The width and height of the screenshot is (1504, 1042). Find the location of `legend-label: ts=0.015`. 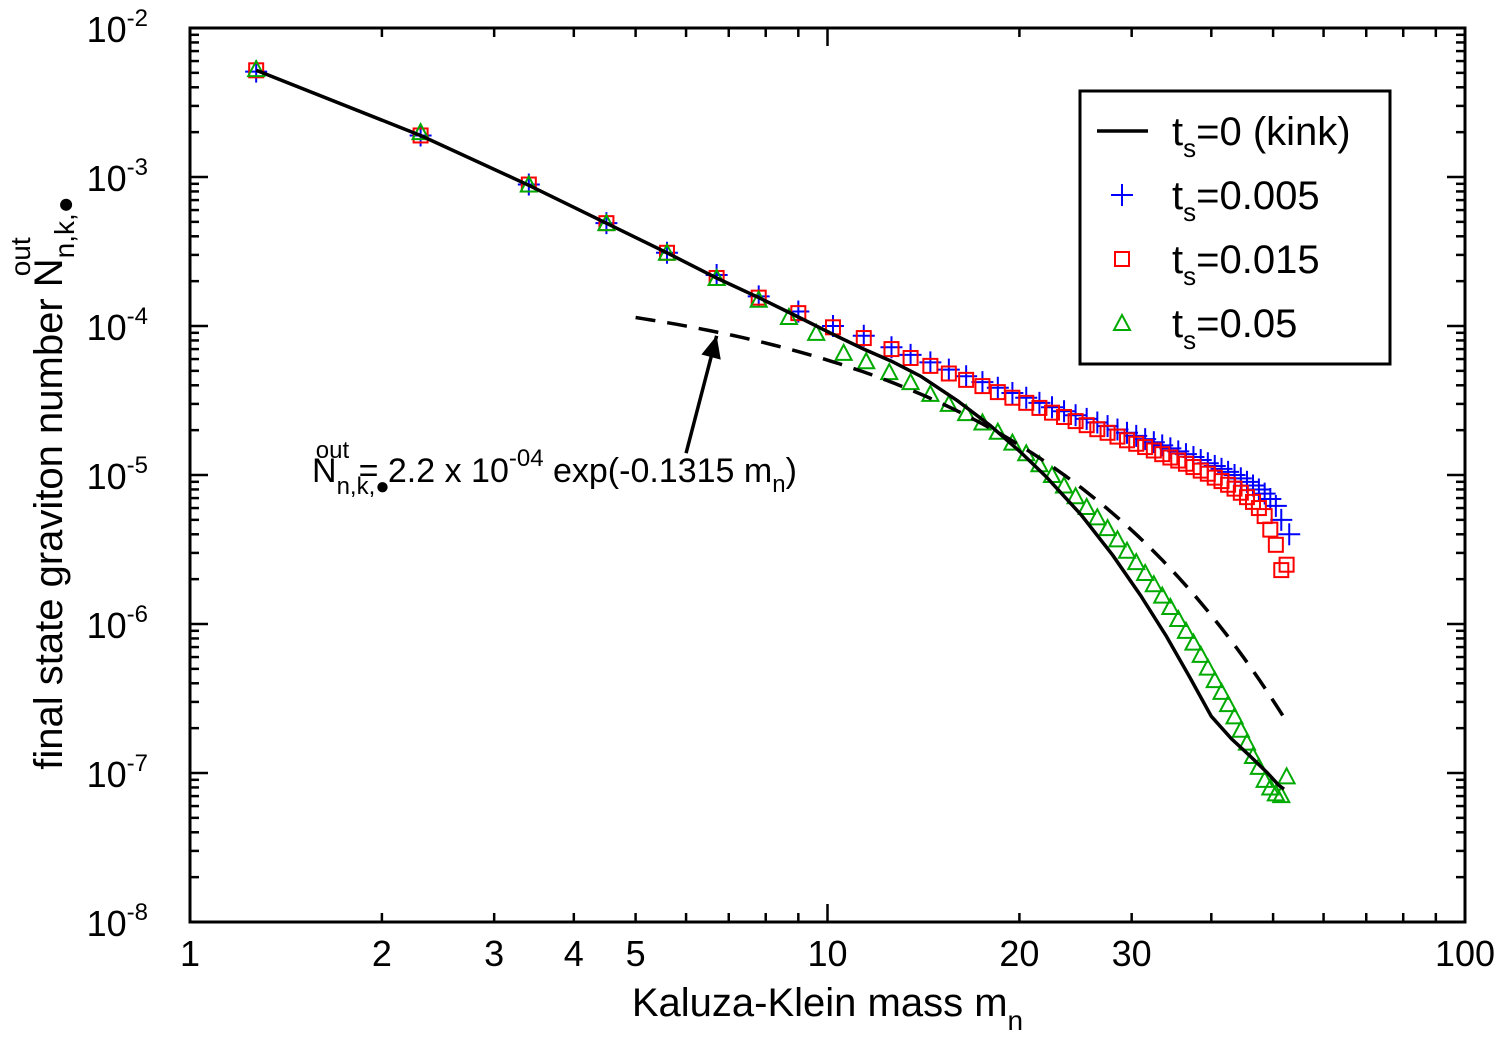

legend-label: ts=0.015 is located at coordinates (1246, 264).